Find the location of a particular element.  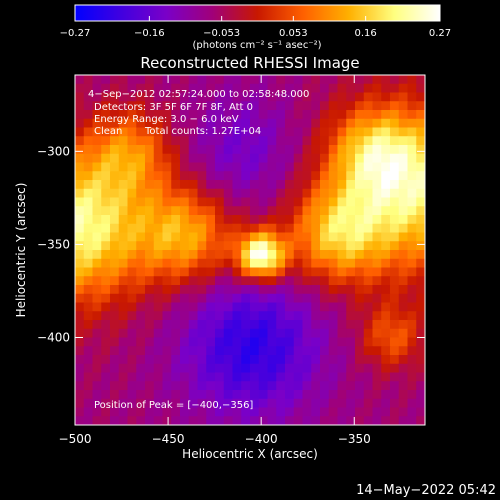

date-stamp: 14−May−2022 05:42 is located at coordinates (426, 490).